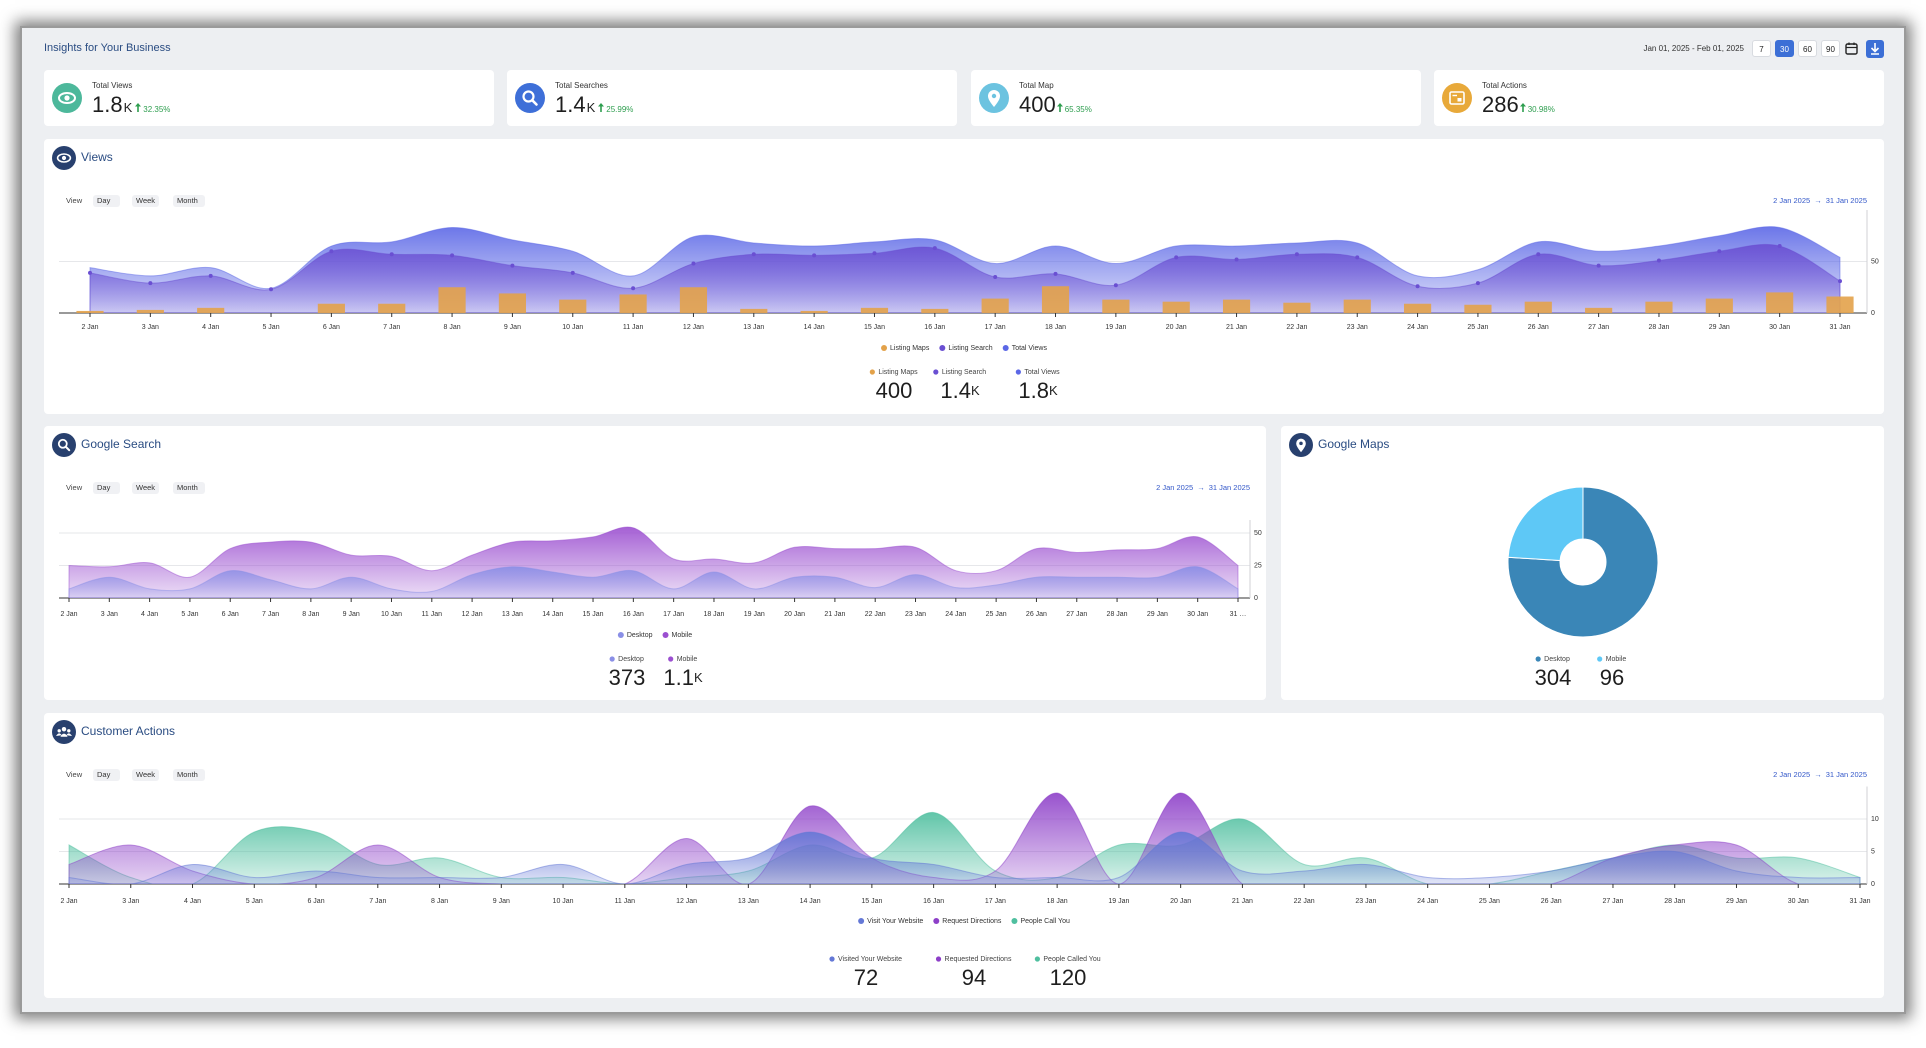  Describe the element at coordinates (1784, 48) in the screenshot. I see `period-button: 30` at that location.